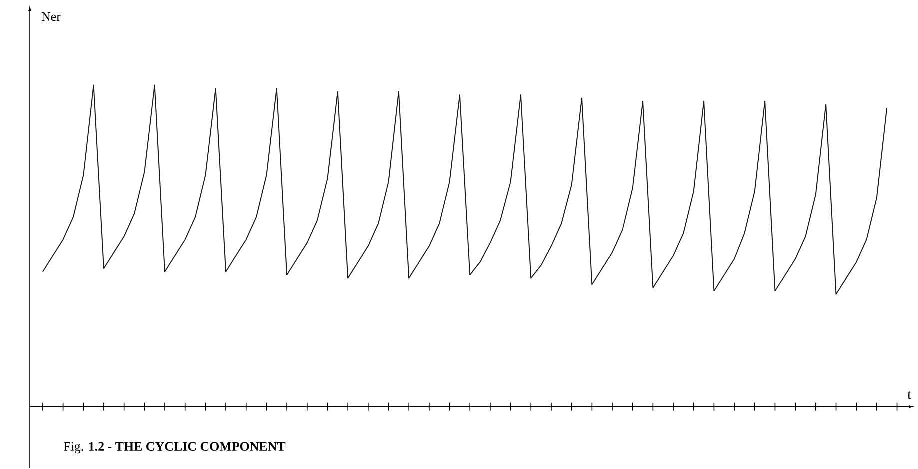 The height and width of the screenshot is (469, 918). What do you see at coordinates (51, 17) in the screenshot?
I see `y-axis-title: Ner` at bounding box center [51, 17].